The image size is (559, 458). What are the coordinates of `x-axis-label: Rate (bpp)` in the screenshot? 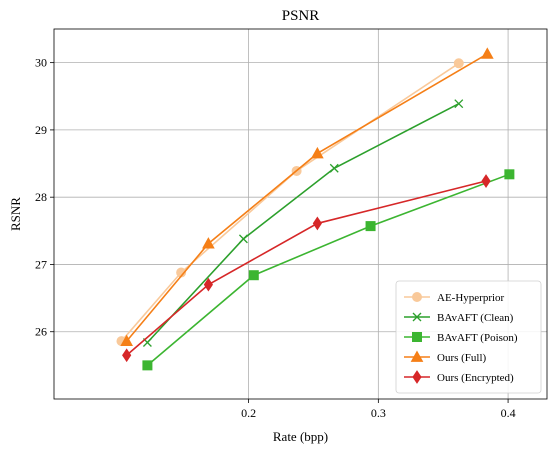 It's located at (300, 436).